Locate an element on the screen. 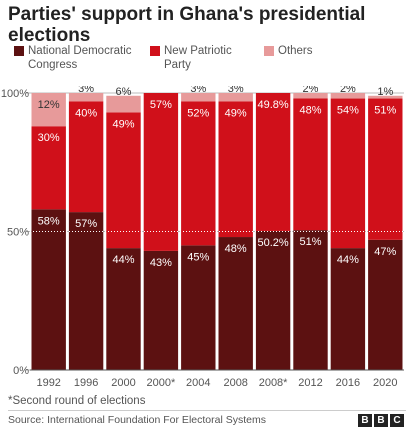 The width and height of the screenshot is (414, 435). x-tick-label: 2004 is located at coordinates (198, 383).